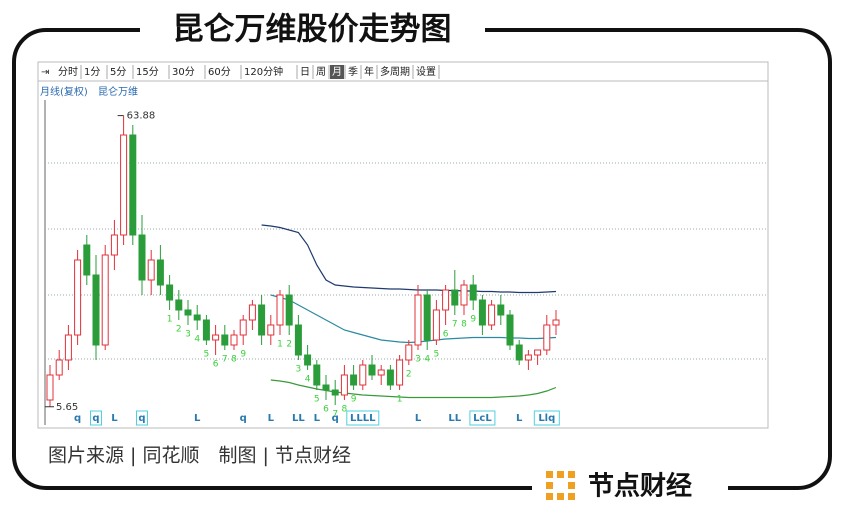 The image size is (845, 510). I want to click on toolbar-tab: 年, so click(369, 71).